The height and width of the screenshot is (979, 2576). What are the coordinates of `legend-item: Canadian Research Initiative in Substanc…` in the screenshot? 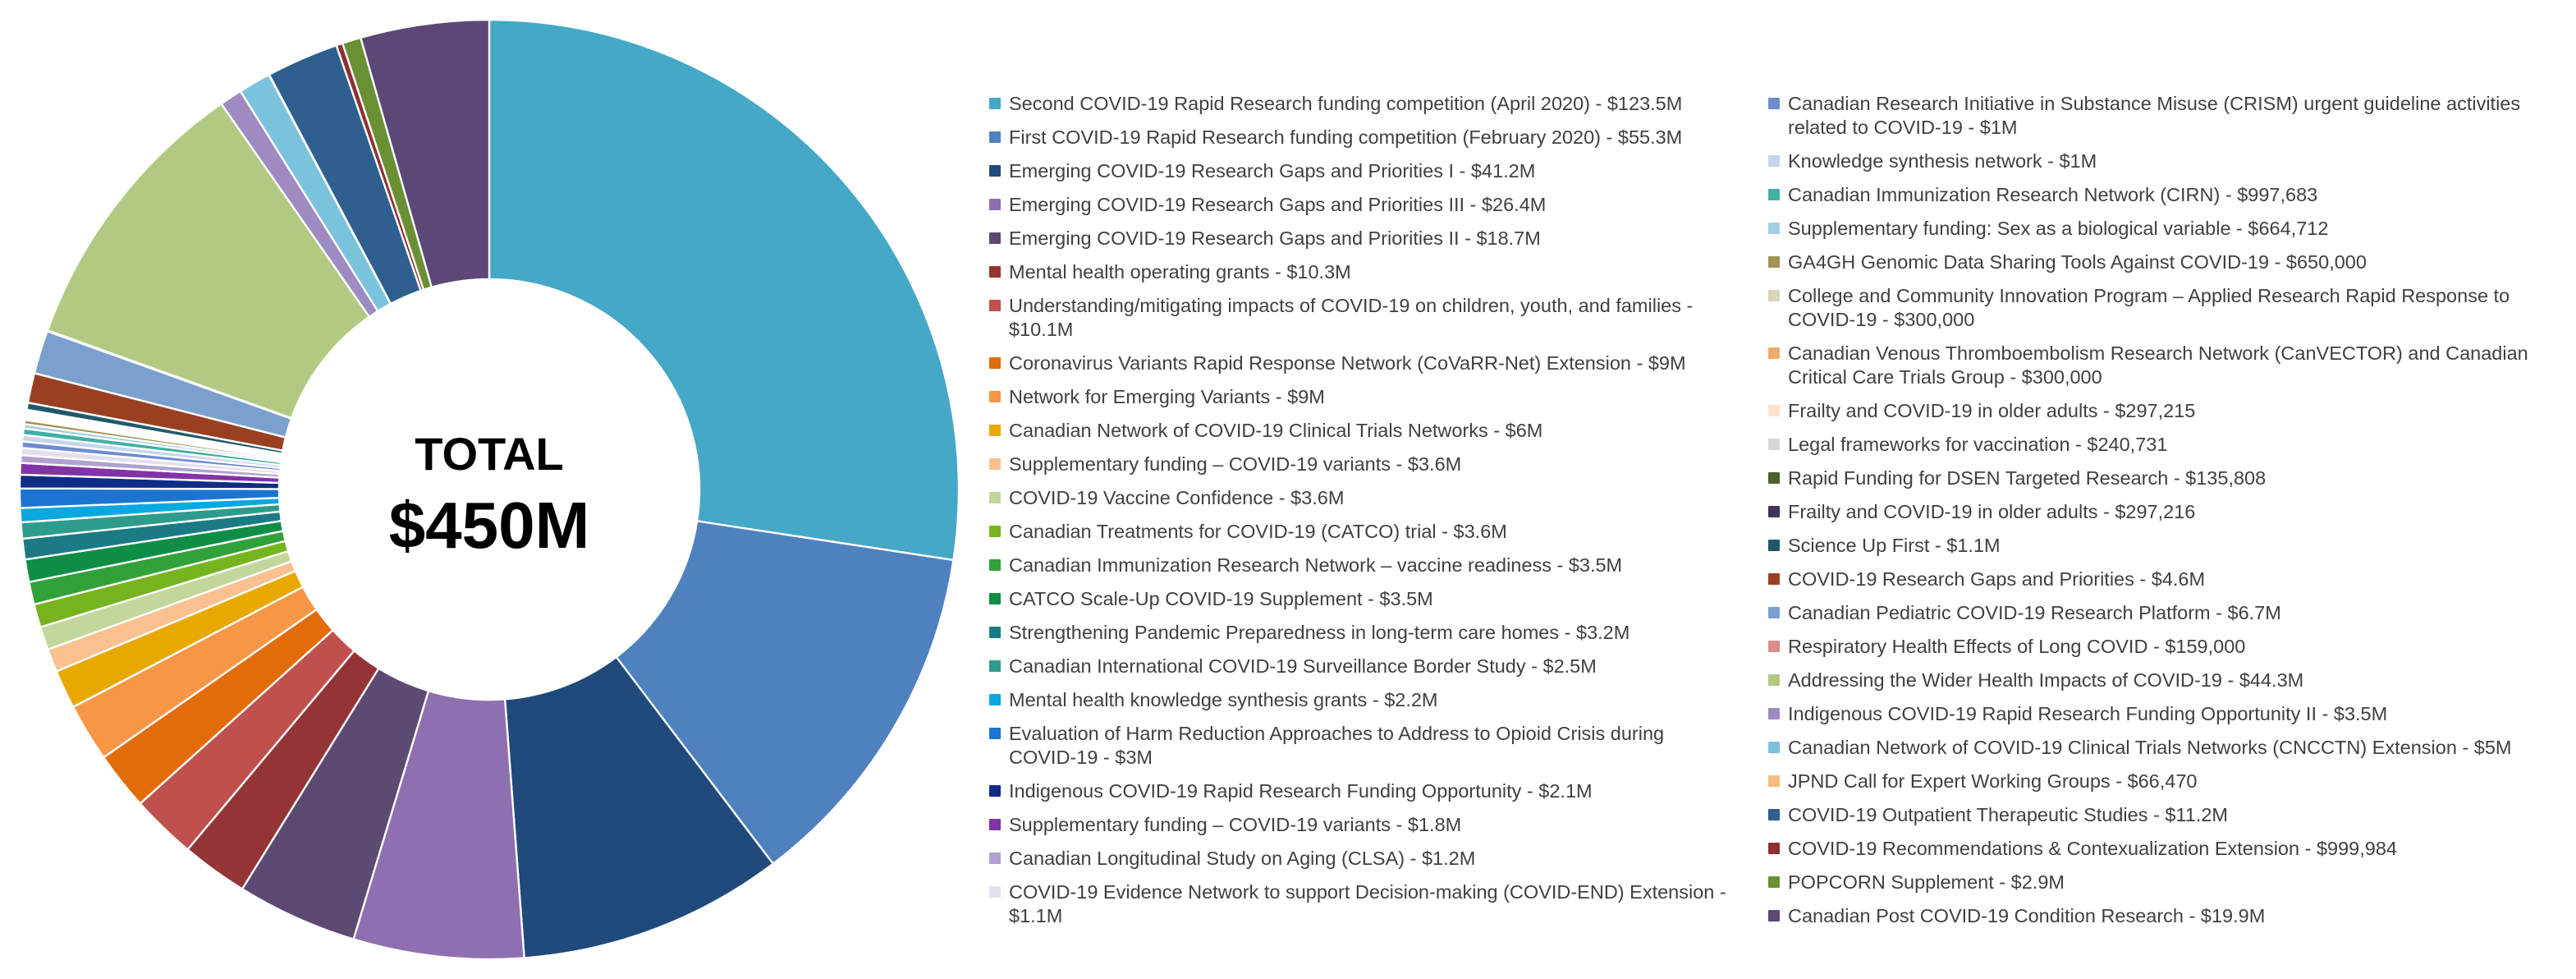 It's located at (2159, 116).